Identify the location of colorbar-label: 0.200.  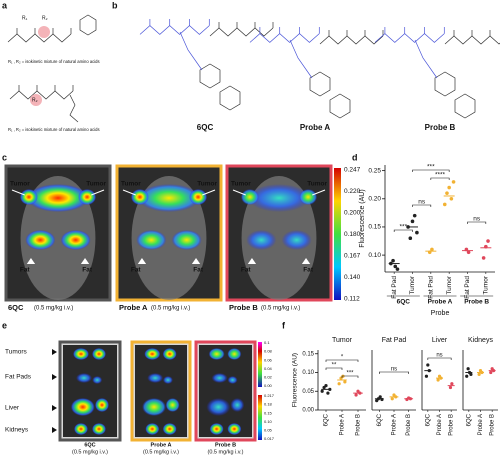
(352, 213).